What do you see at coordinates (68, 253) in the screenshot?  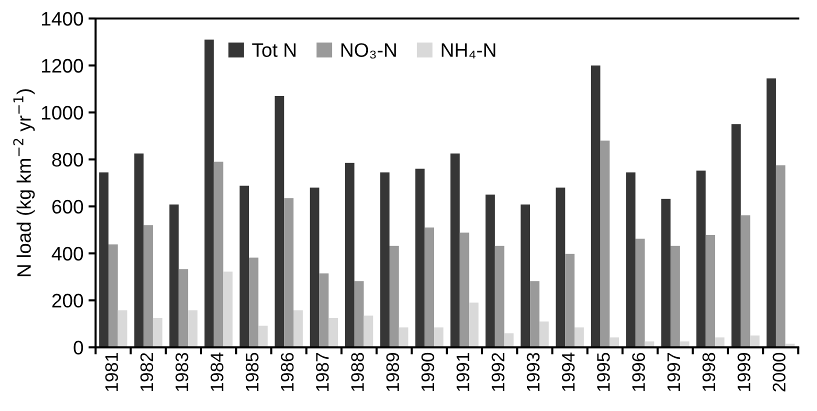 I see `y-tick-label: 400` at bounding box center [68, 253].